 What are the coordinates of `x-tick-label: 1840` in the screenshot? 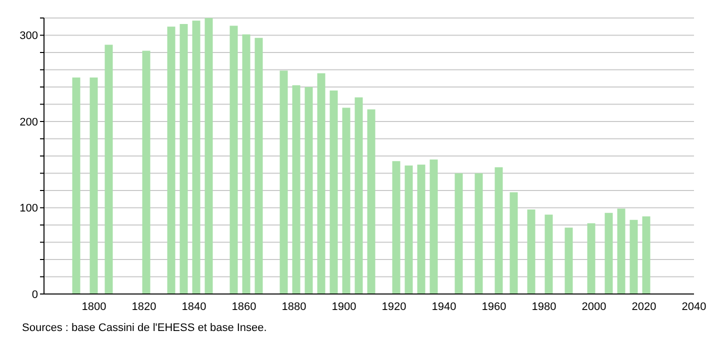 It's located at (194, 306).